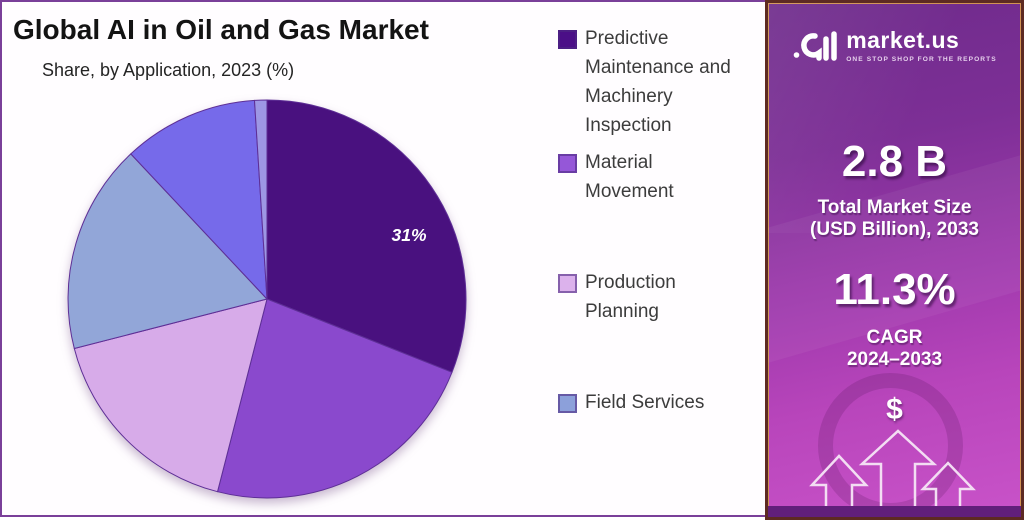 The image size is (1024, 520). I want to click on brand-header: market.us ONE STOP SHOP FOR THE REPORTS, so click(894, 45).